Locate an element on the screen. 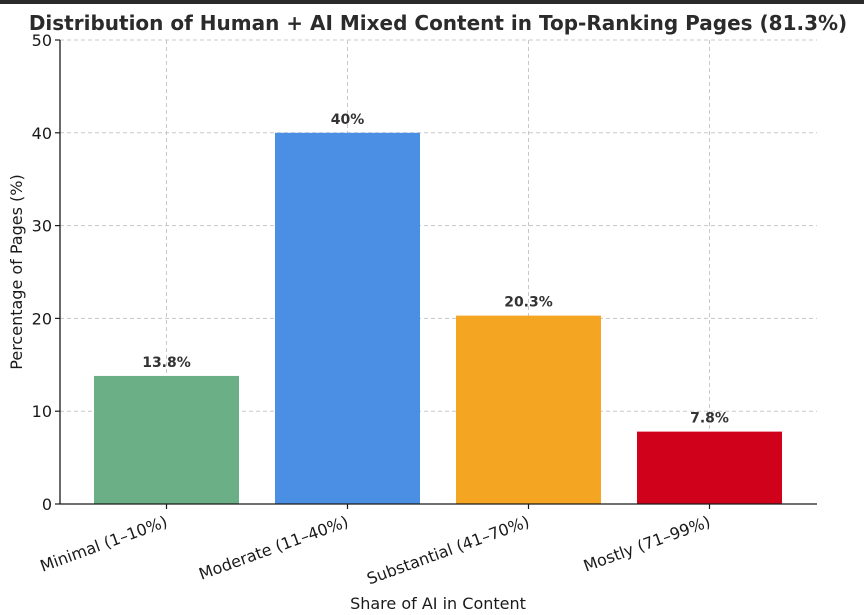  y-tick-label: 30 is located at coordinates (42, 226).